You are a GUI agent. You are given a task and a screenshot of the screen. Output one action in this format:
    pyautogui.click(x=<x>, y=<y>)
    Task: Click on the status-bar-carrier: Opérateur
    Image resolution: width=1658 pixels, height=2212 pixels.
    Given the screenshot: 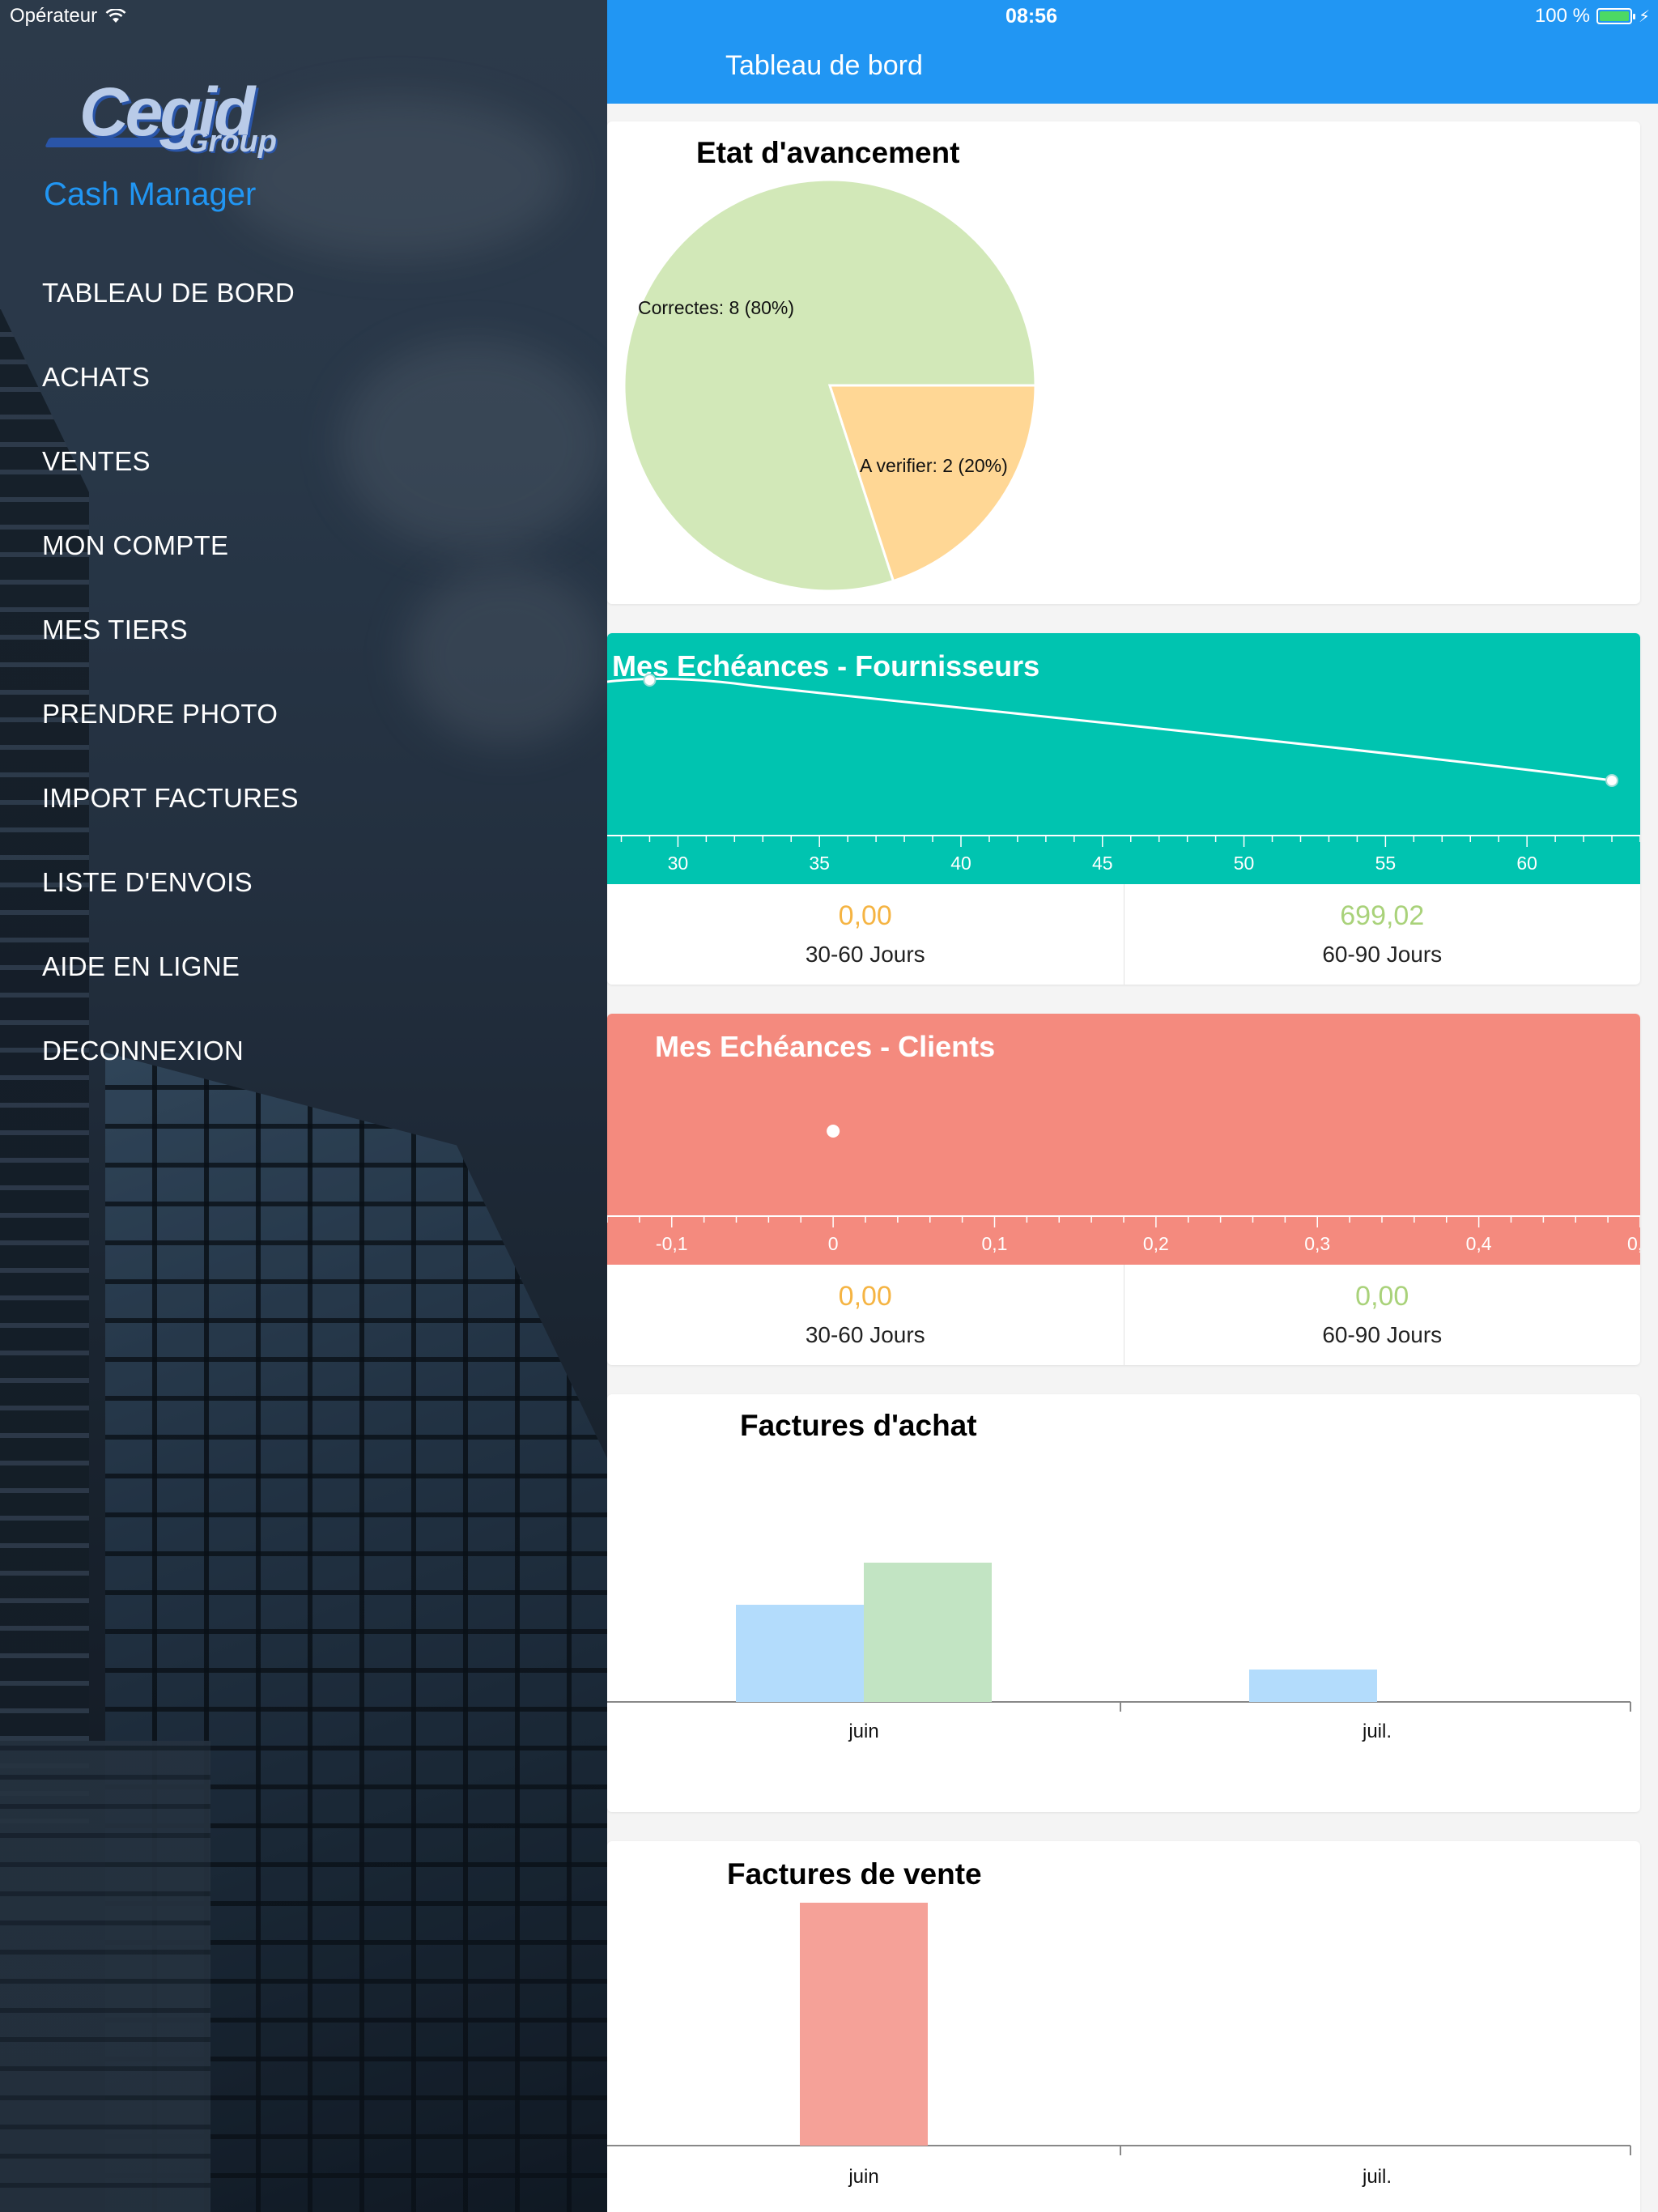 What is the action you would take?
    pyautogui.click(x=68, y=16)
    